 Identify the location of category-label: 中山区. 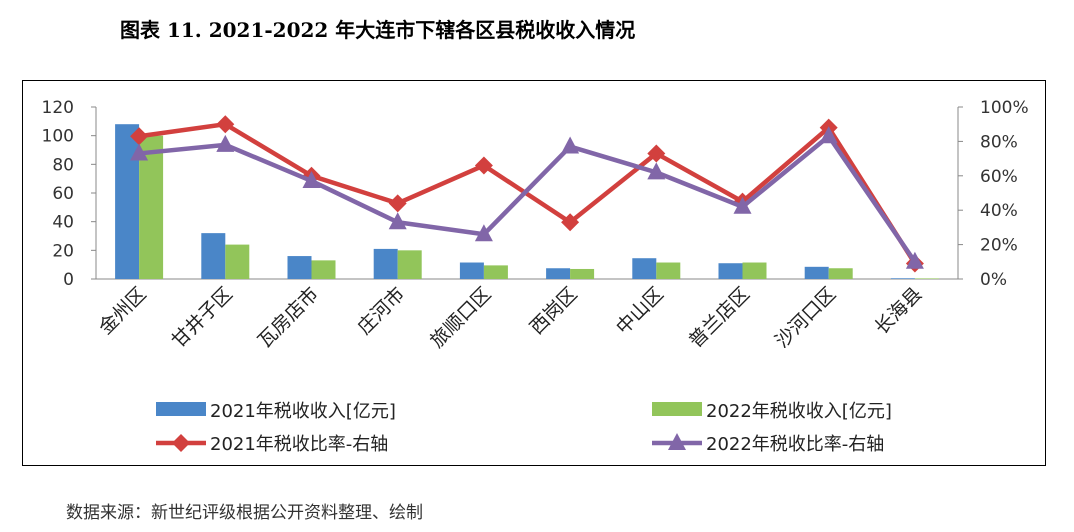
(640, 311).